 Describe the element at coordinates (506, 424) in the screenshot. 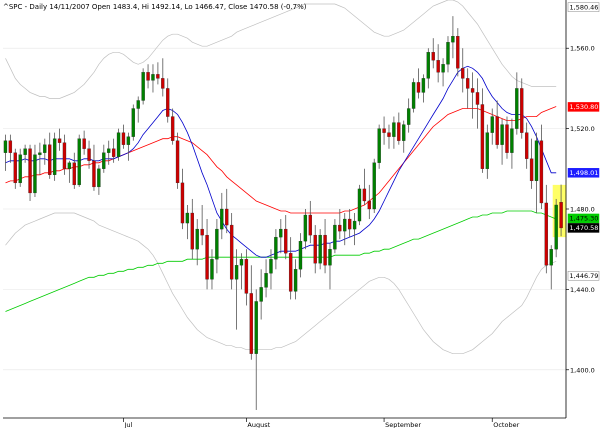

I see `x-tick-label: October` at that location.